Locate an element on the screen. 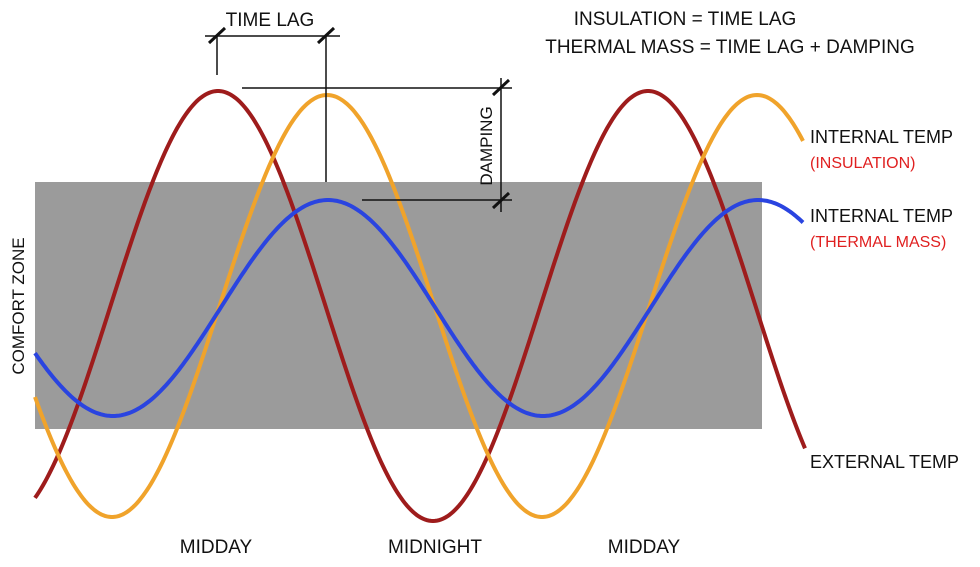  time-lag-guide is located at coordinates (272, 104).